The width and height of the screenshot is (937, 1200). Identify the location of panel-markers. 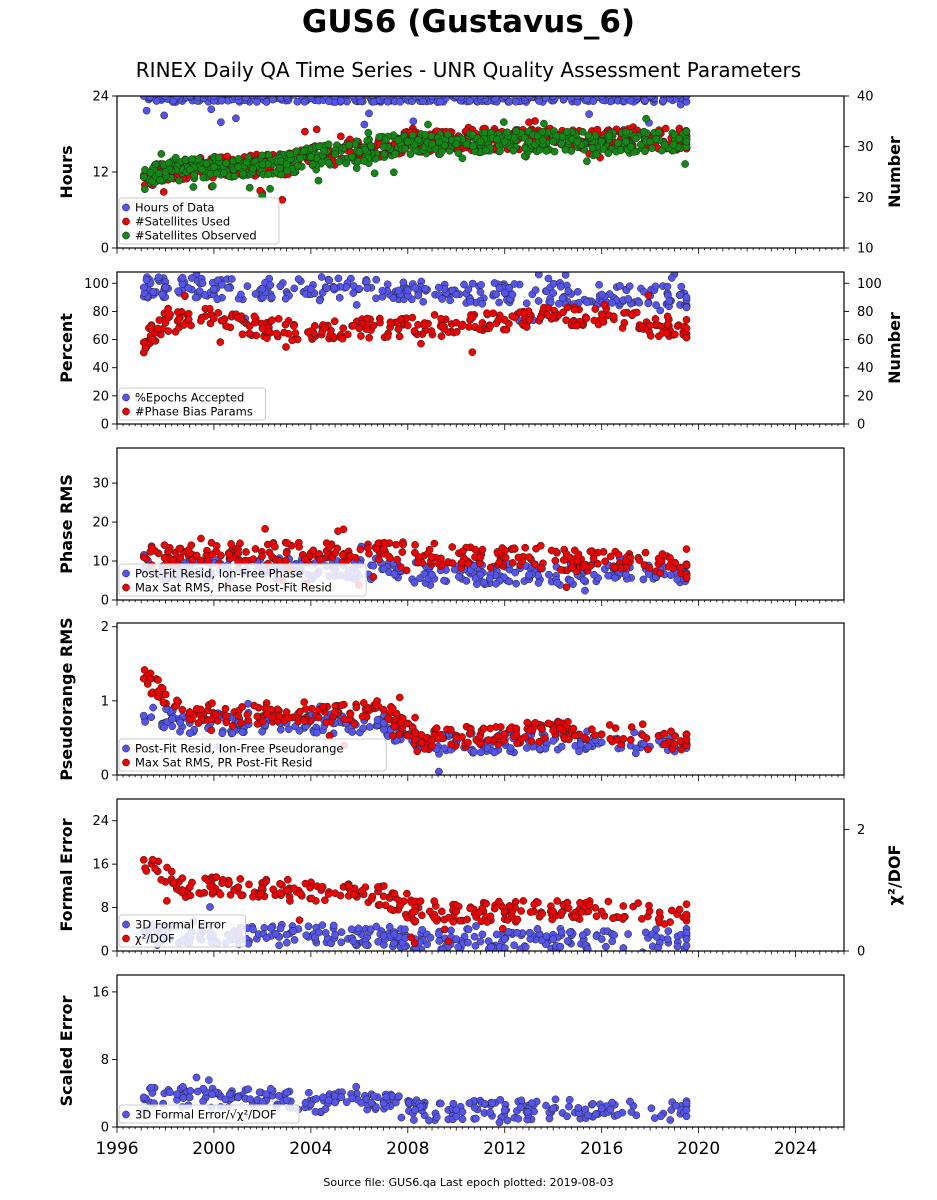
(415, 145).